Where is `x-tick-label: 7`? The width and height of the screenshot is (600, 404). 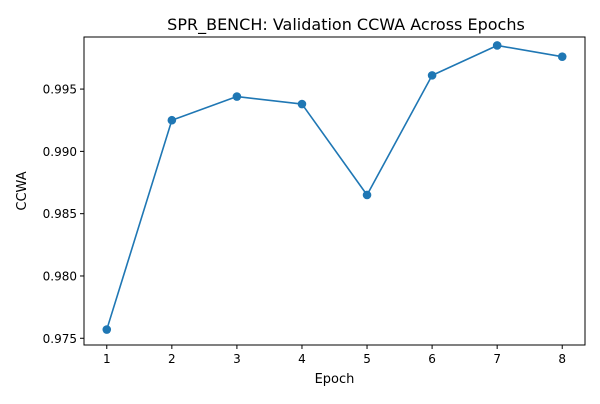 x-tick-label: 7 is located at coordinates (497, 359).